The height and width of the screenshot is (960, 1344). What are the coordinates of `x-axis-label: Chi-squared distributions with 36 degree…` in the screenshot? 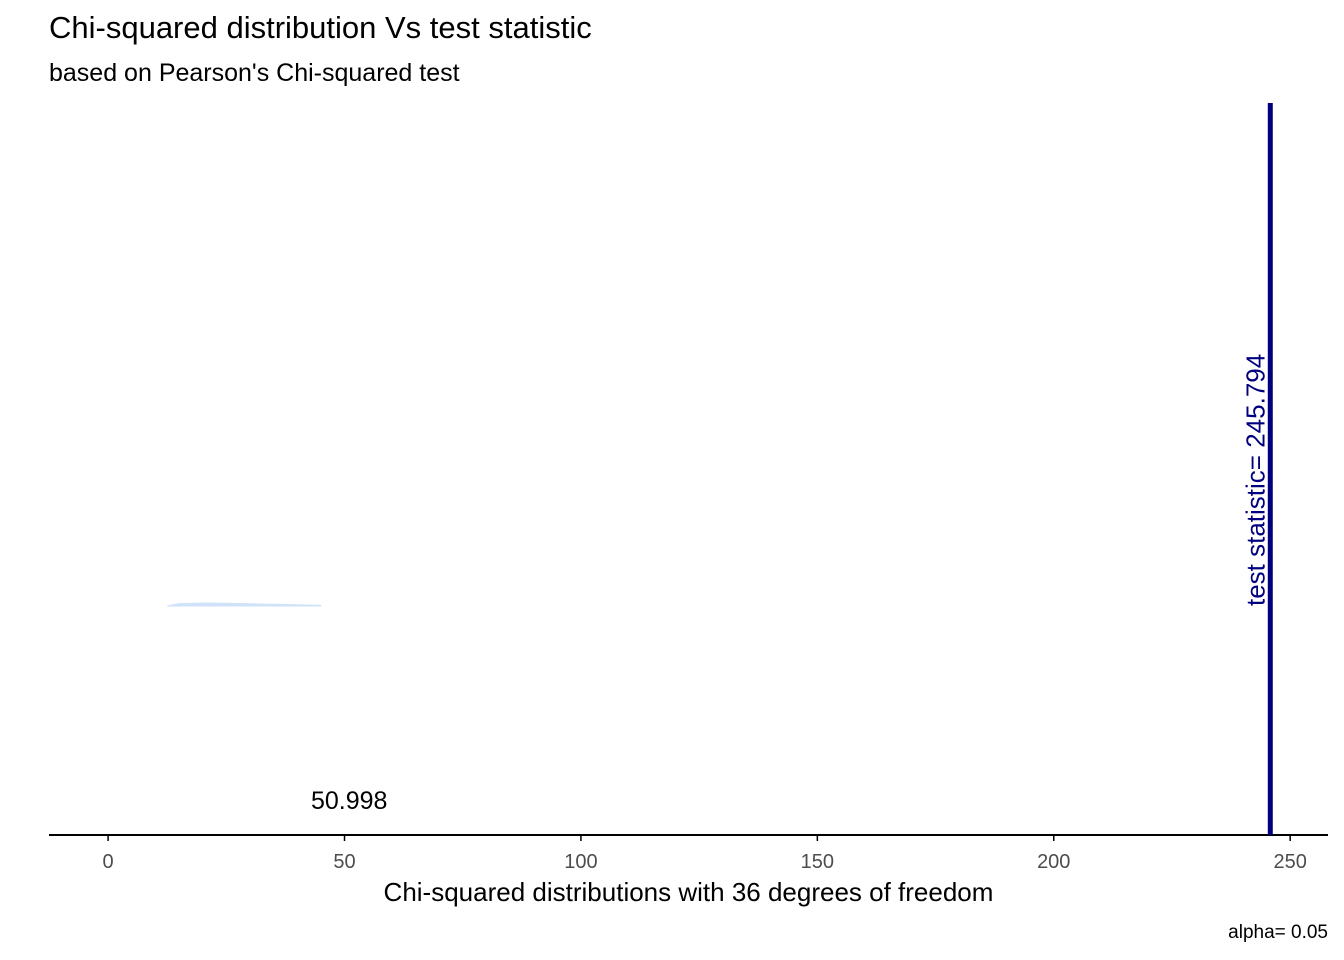 It's located at (689, 892).